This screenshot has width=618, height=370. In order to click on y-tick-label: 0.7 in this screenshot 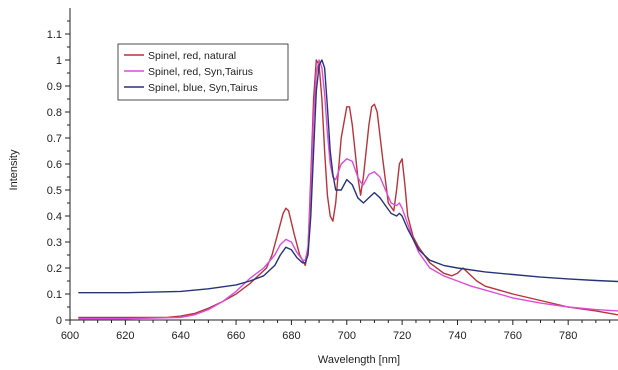, I will do `click(54, 139)`.